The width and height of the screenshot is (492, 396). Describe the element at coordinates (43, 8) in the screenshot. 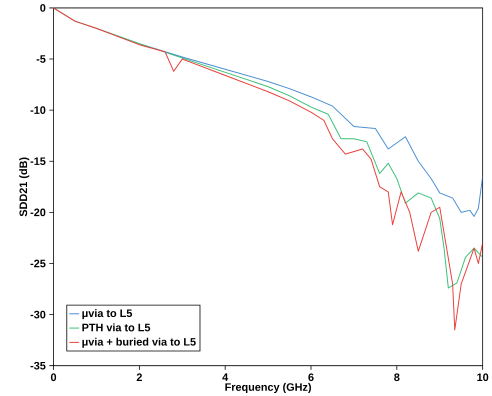

I see `y-tick-label: 0` at that location.